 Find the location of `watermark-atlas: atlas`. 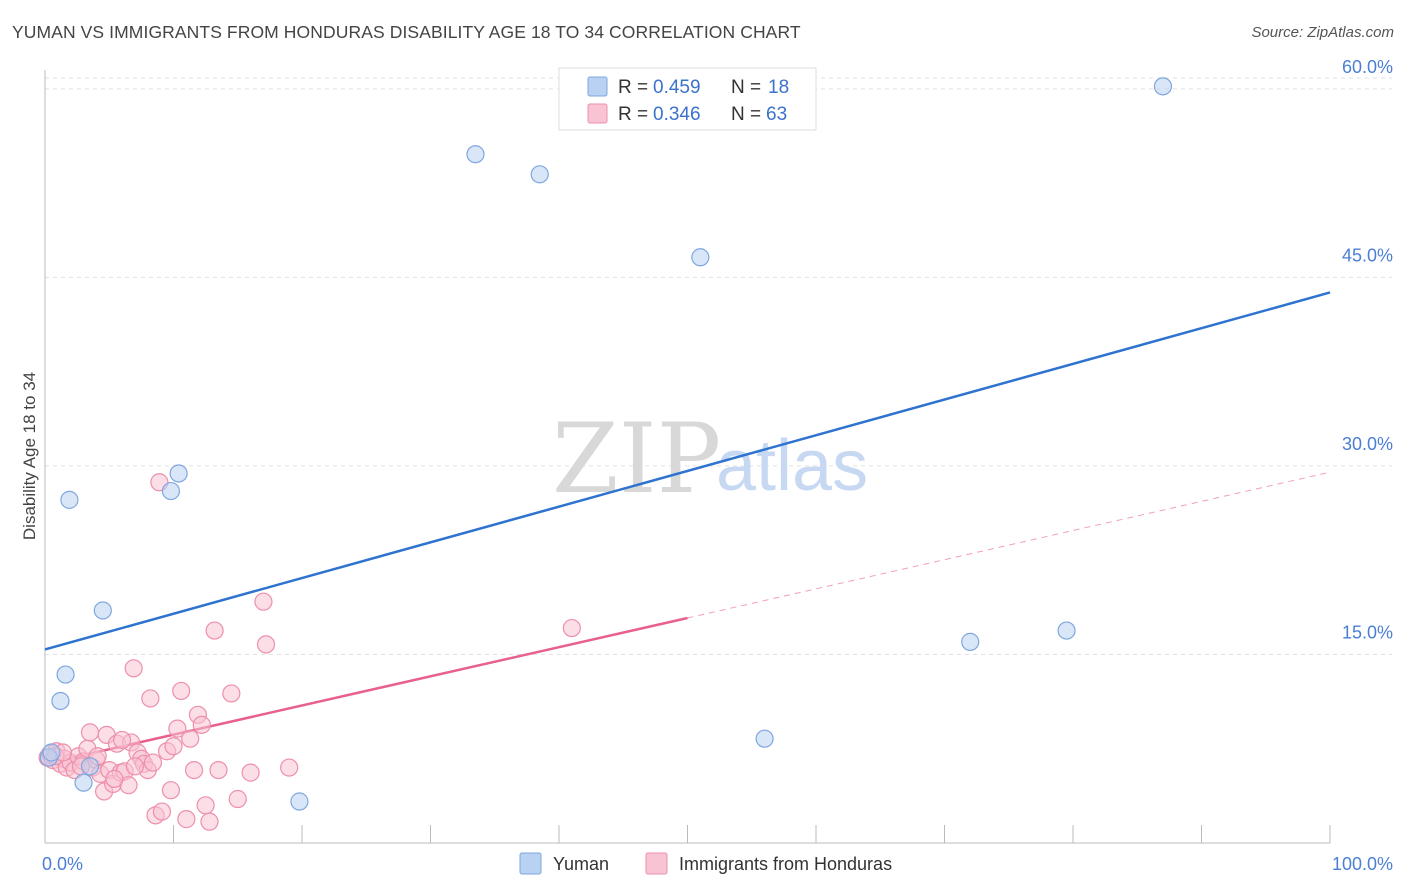

watermark-atlas: atlas is located at coordinates (792, 466).